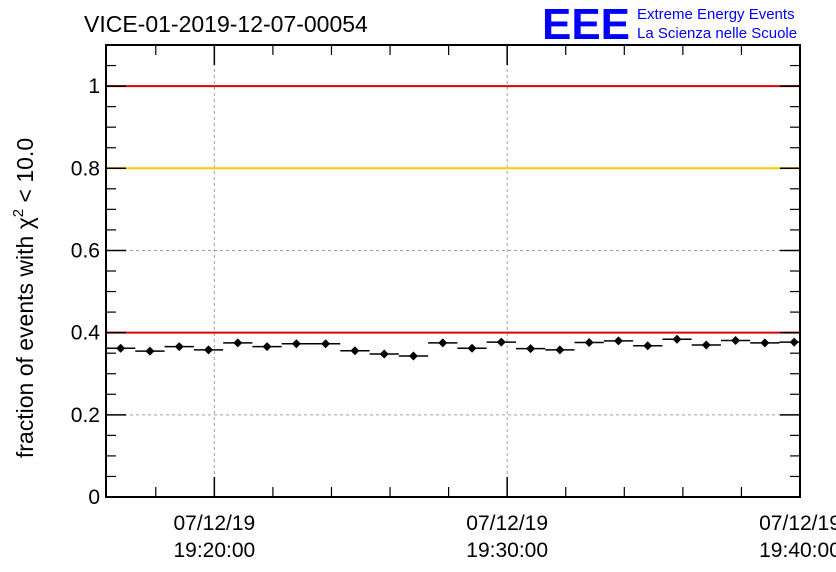 Image resolution: width=836 pixels, height=572 pixels. I want to click on y-tick-label: 0.6, so click(85, 250).